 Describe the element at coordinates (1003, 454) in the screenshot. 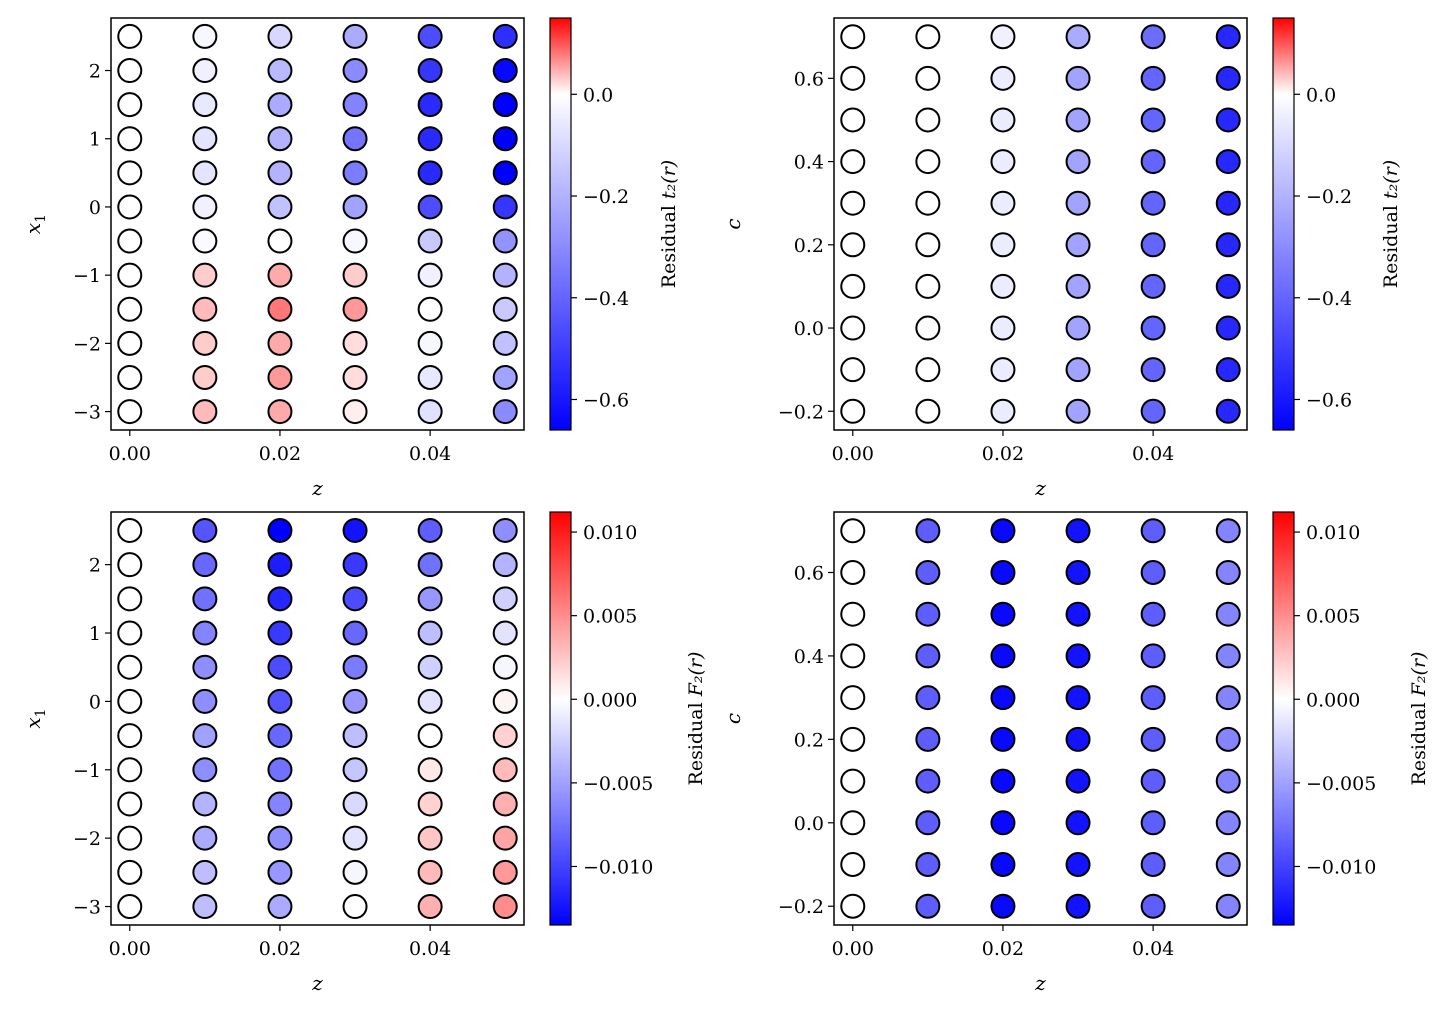

I see `x-tick-label: 0.02` at that location.